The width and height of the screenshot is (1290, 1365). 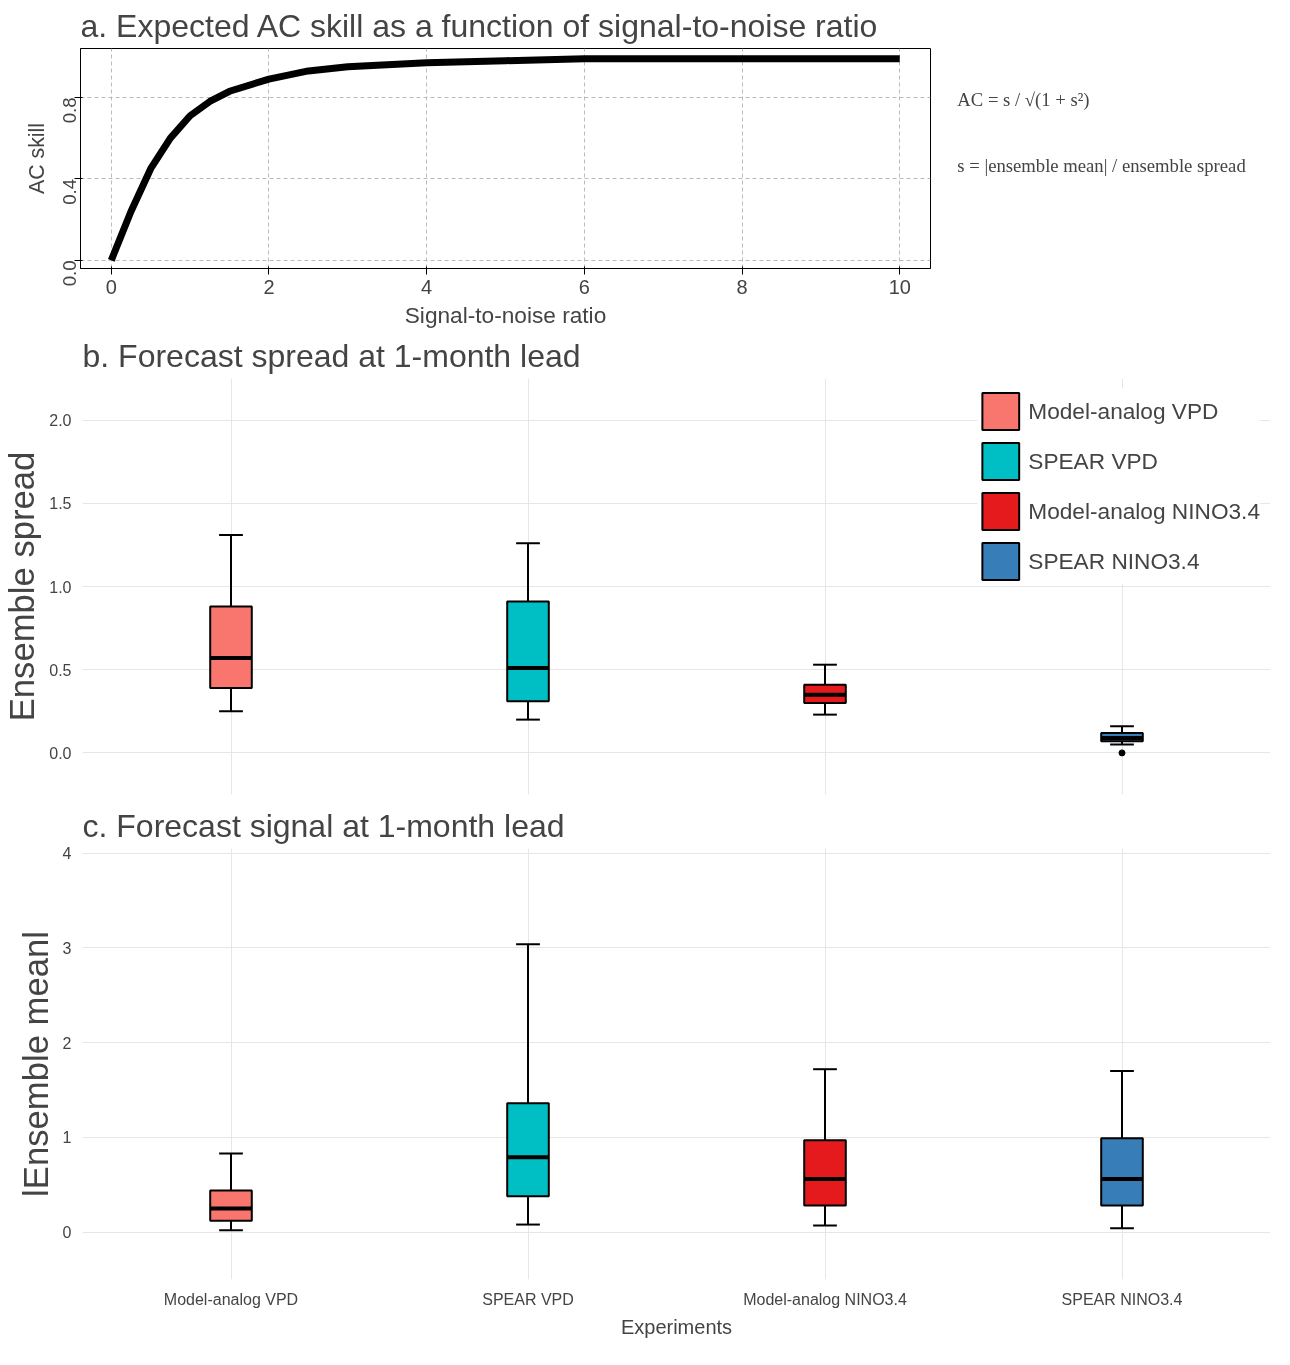 I want to click on text: s = |ensemble mean| / ensemble spread, so click(x=1102, y=166).